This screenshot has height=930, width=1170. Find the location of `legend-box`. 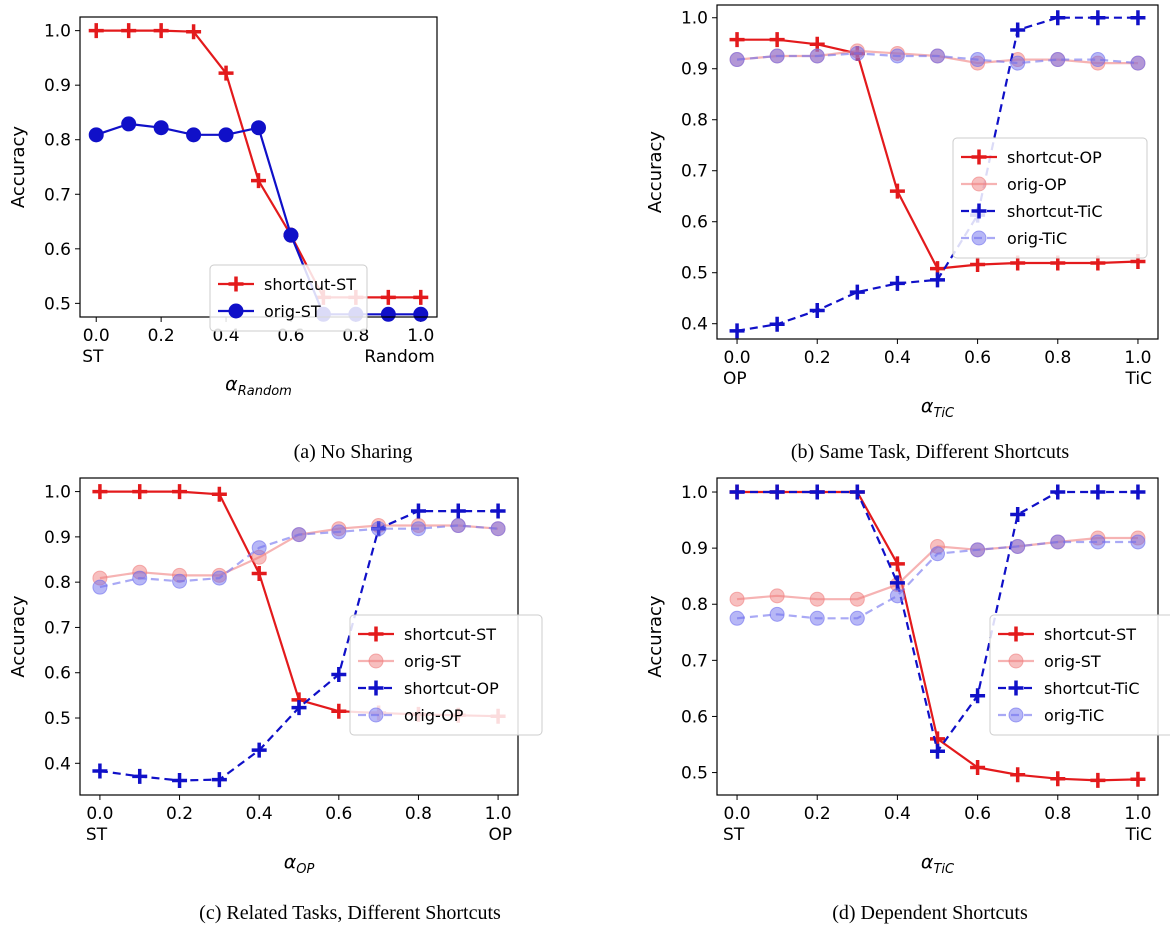

legend-box is located at coordinates (288, 298).